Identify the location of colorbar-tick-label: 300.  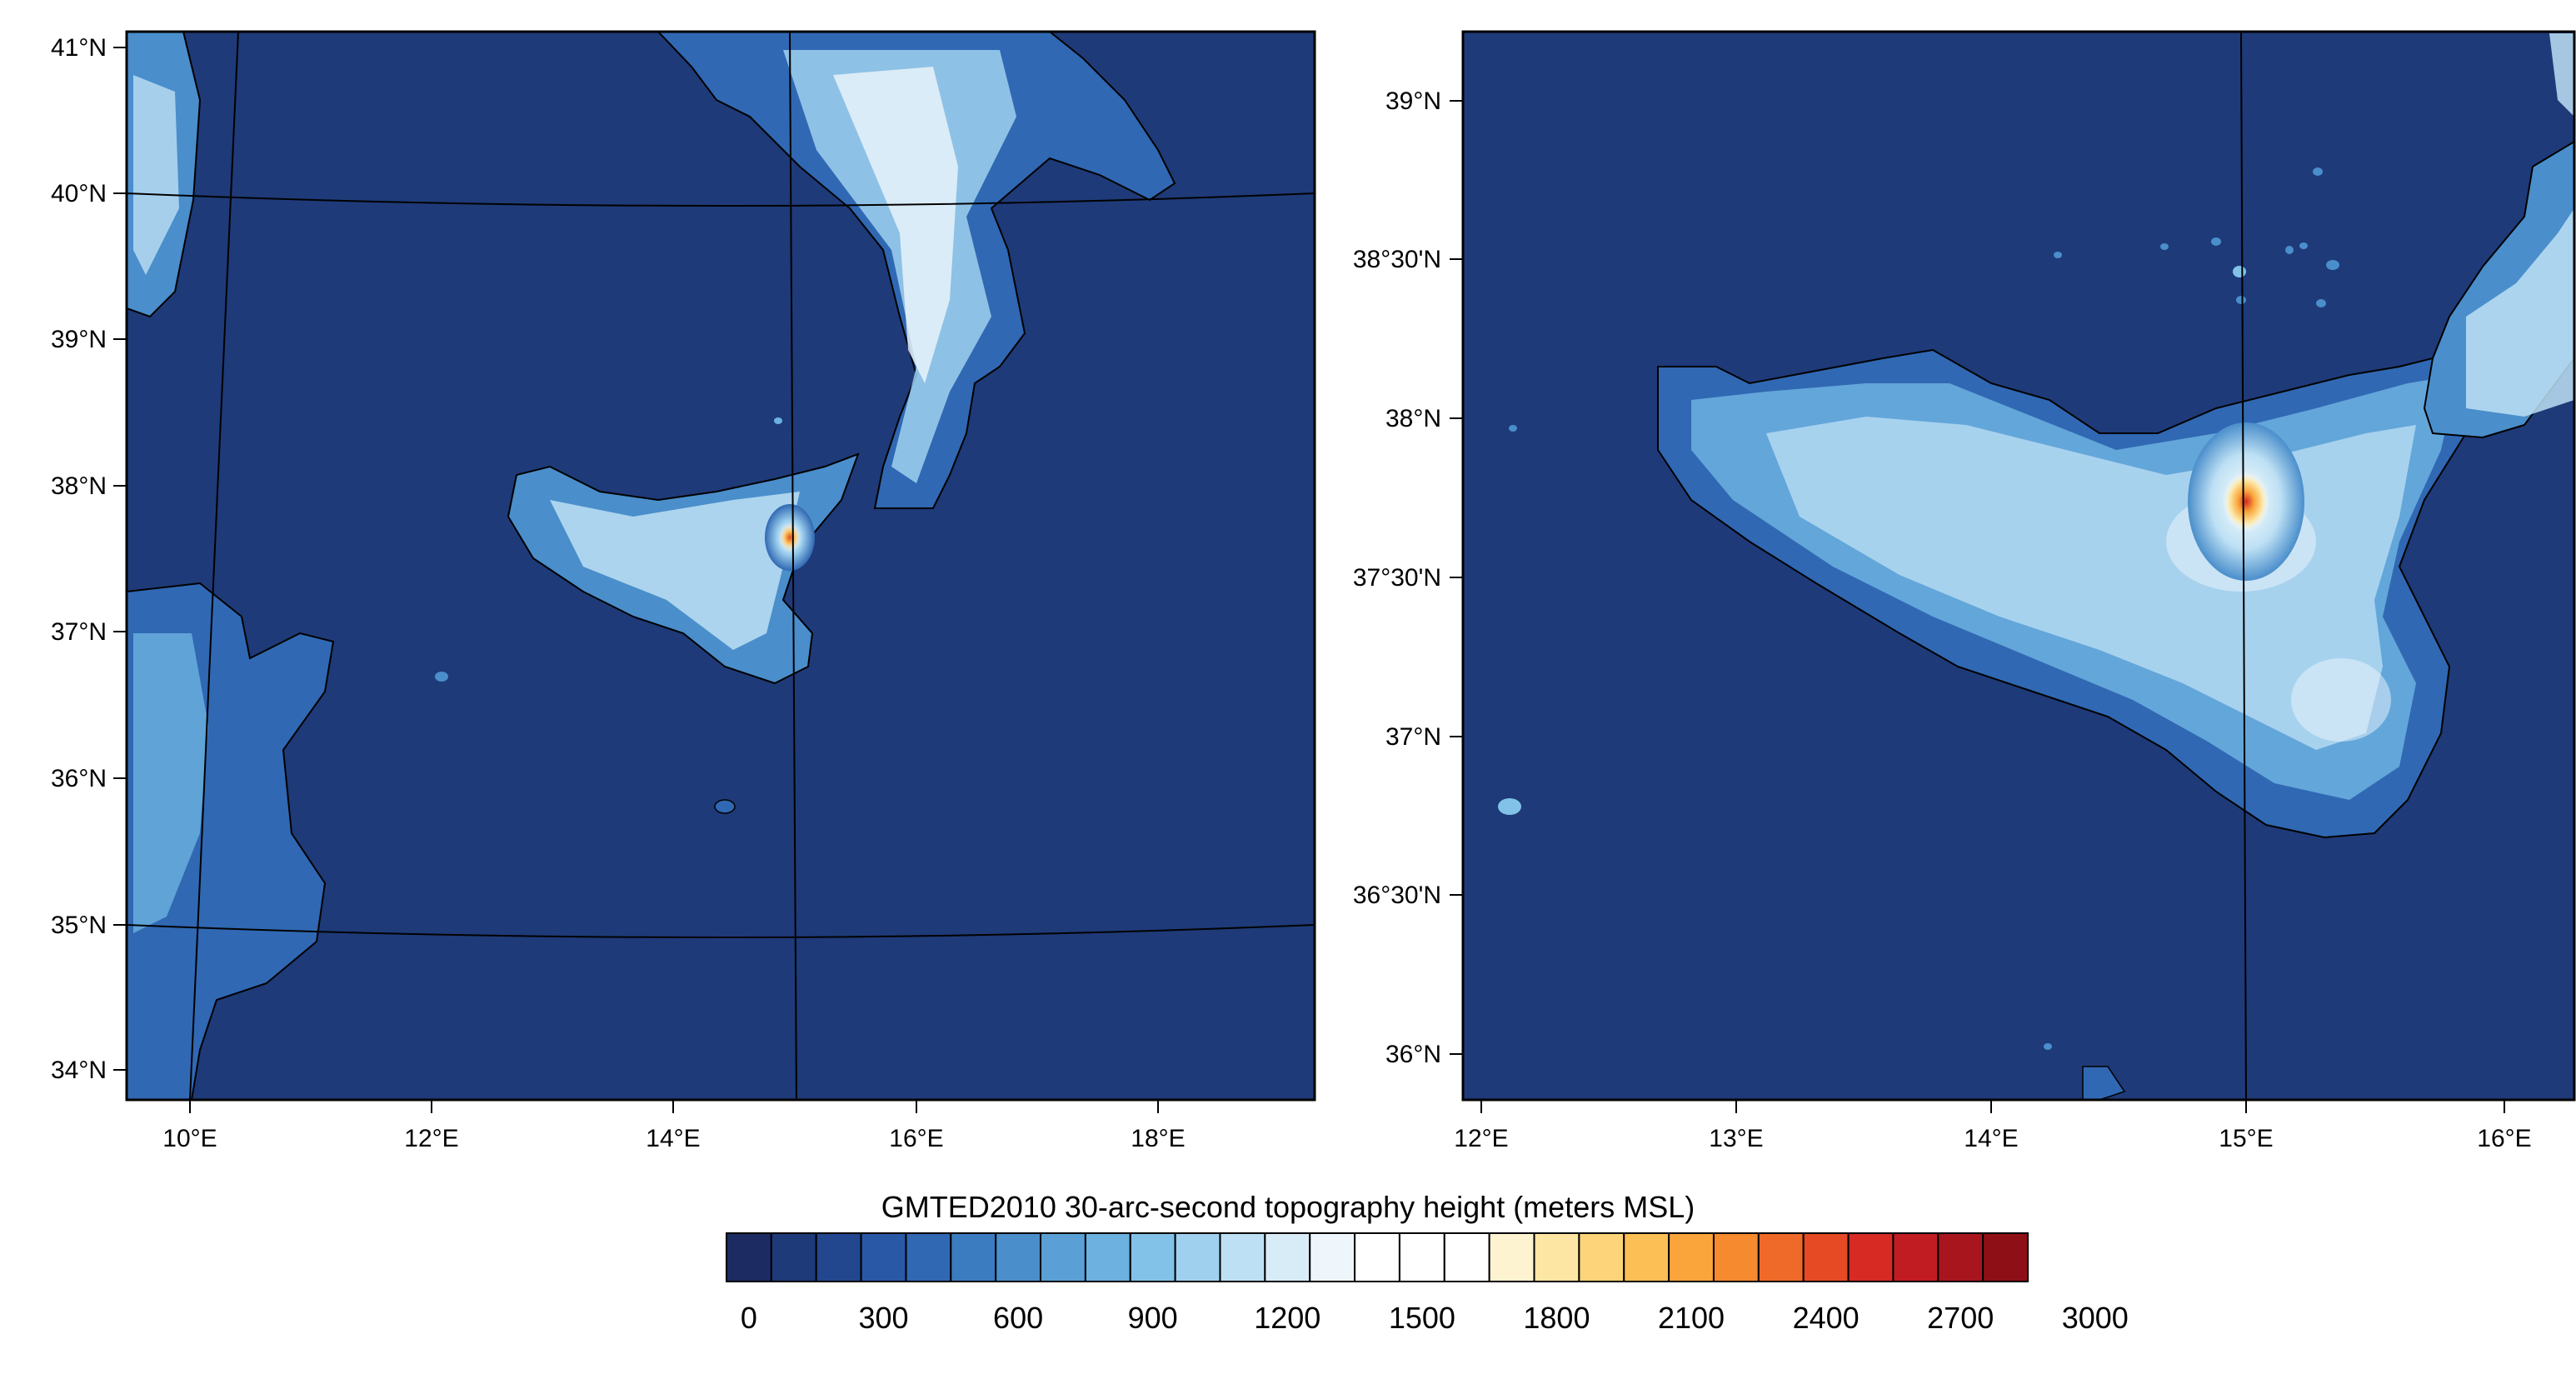
(883, 1318).